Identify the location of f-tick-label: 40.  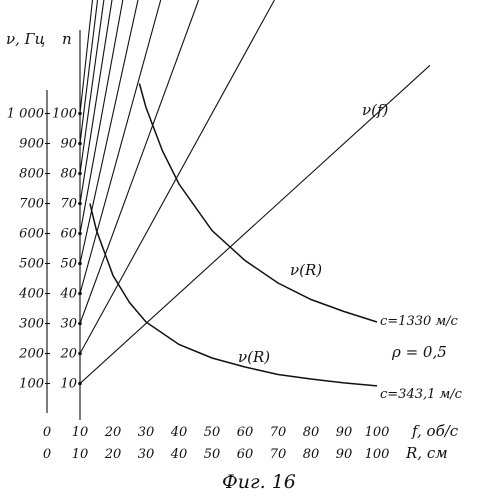
(179, 432).